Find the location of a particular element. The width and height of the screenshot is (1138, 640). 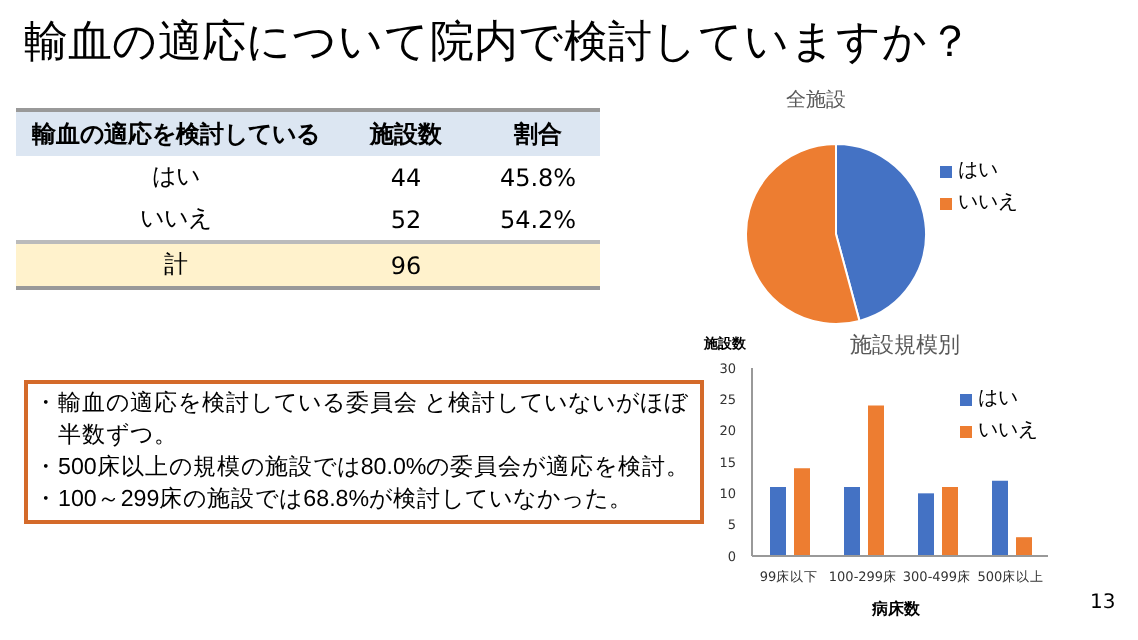

text: 13 is located at coordinates (1103, 603).